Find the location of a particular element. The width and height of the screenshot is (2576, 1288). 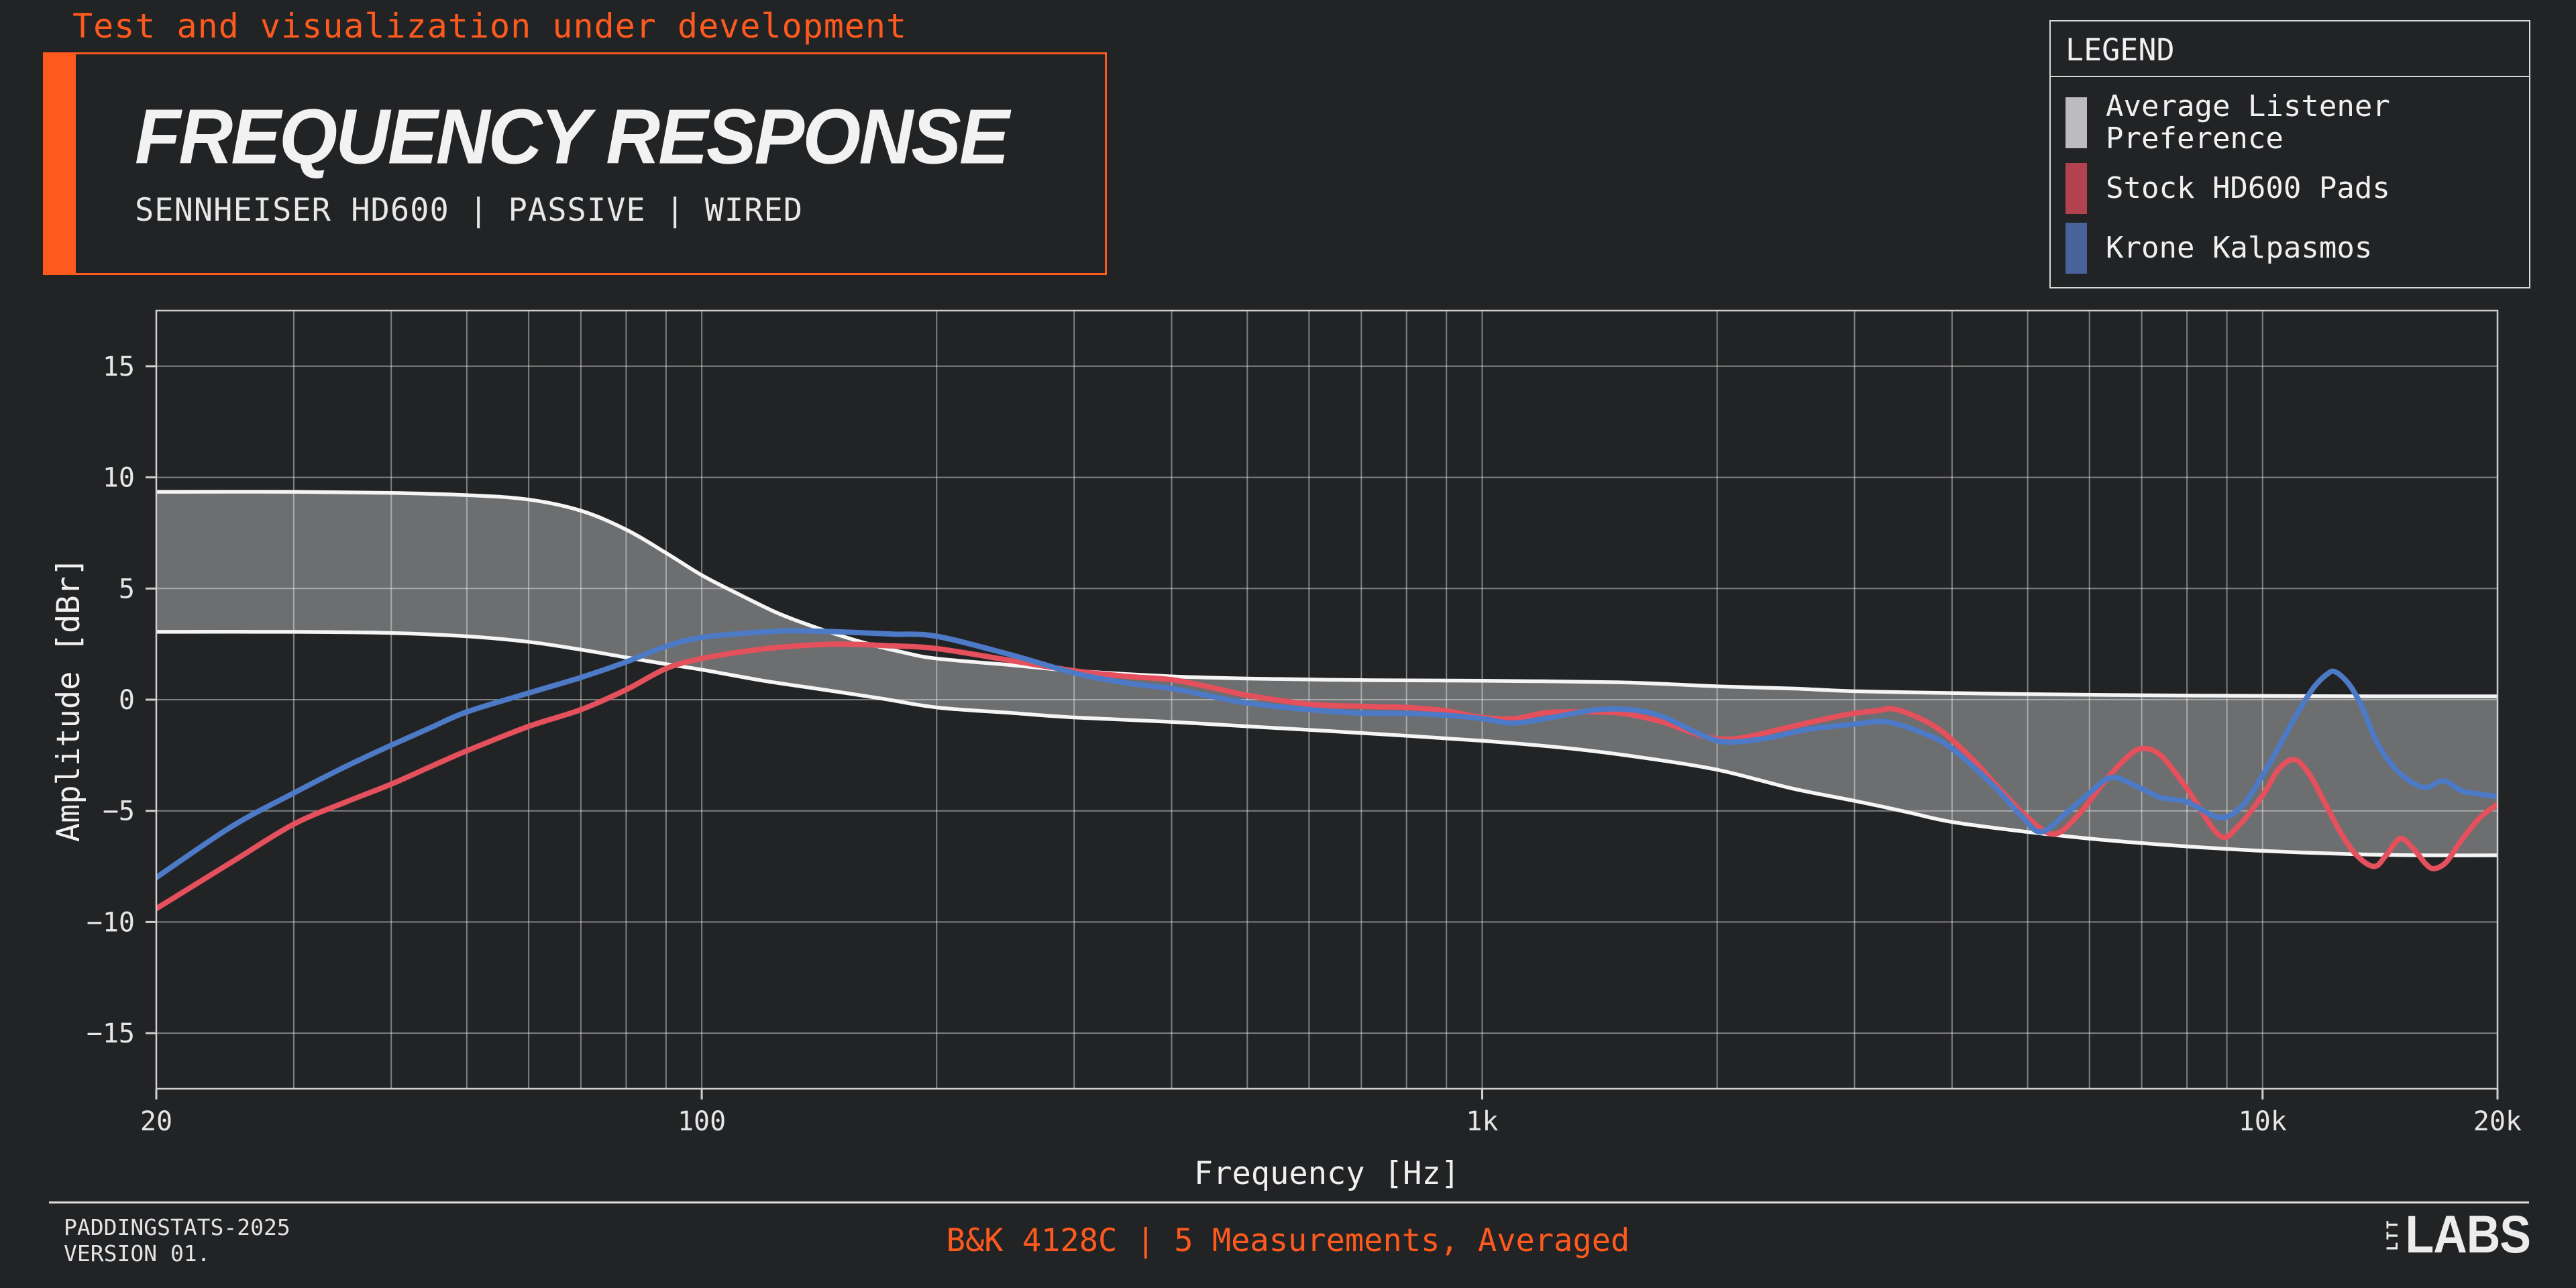

x-tick-label: 10k is located at coordinates (2263, 1121).